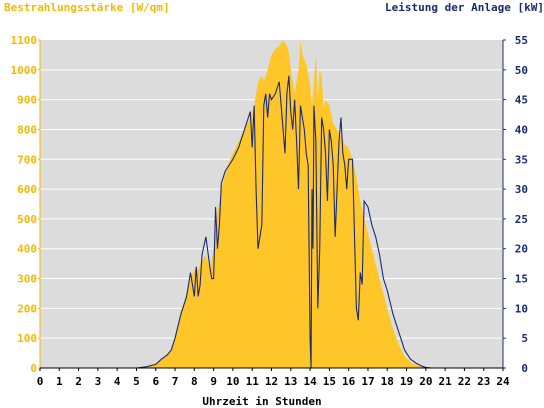 This screenshot has height=408, width=544. What do you see at coordinates (464, 7) in the screenshot?
I see `right-axis-title: Leistung der Anlage [kW]` at bounding box center [464, 7].